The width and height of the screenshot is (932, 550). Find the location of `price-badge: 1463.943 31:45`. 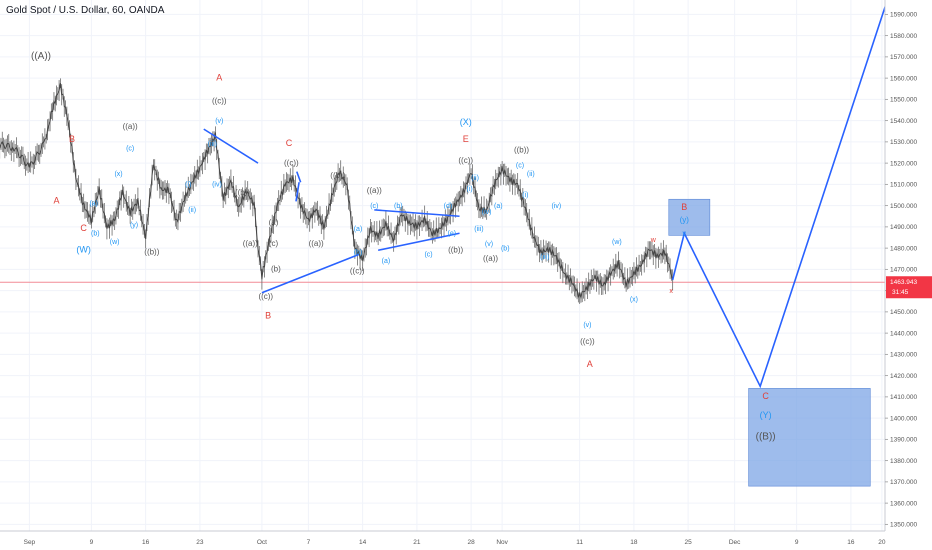

price-badge: 1463.943 31:45 is located at coordinates (909, 287).